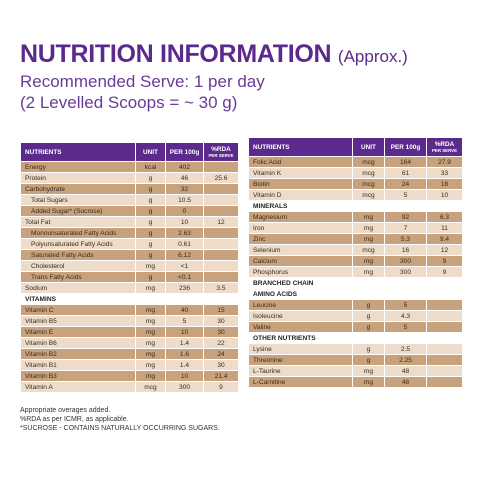  I want to click on cell: Vitamin B2, so click(78, 354).